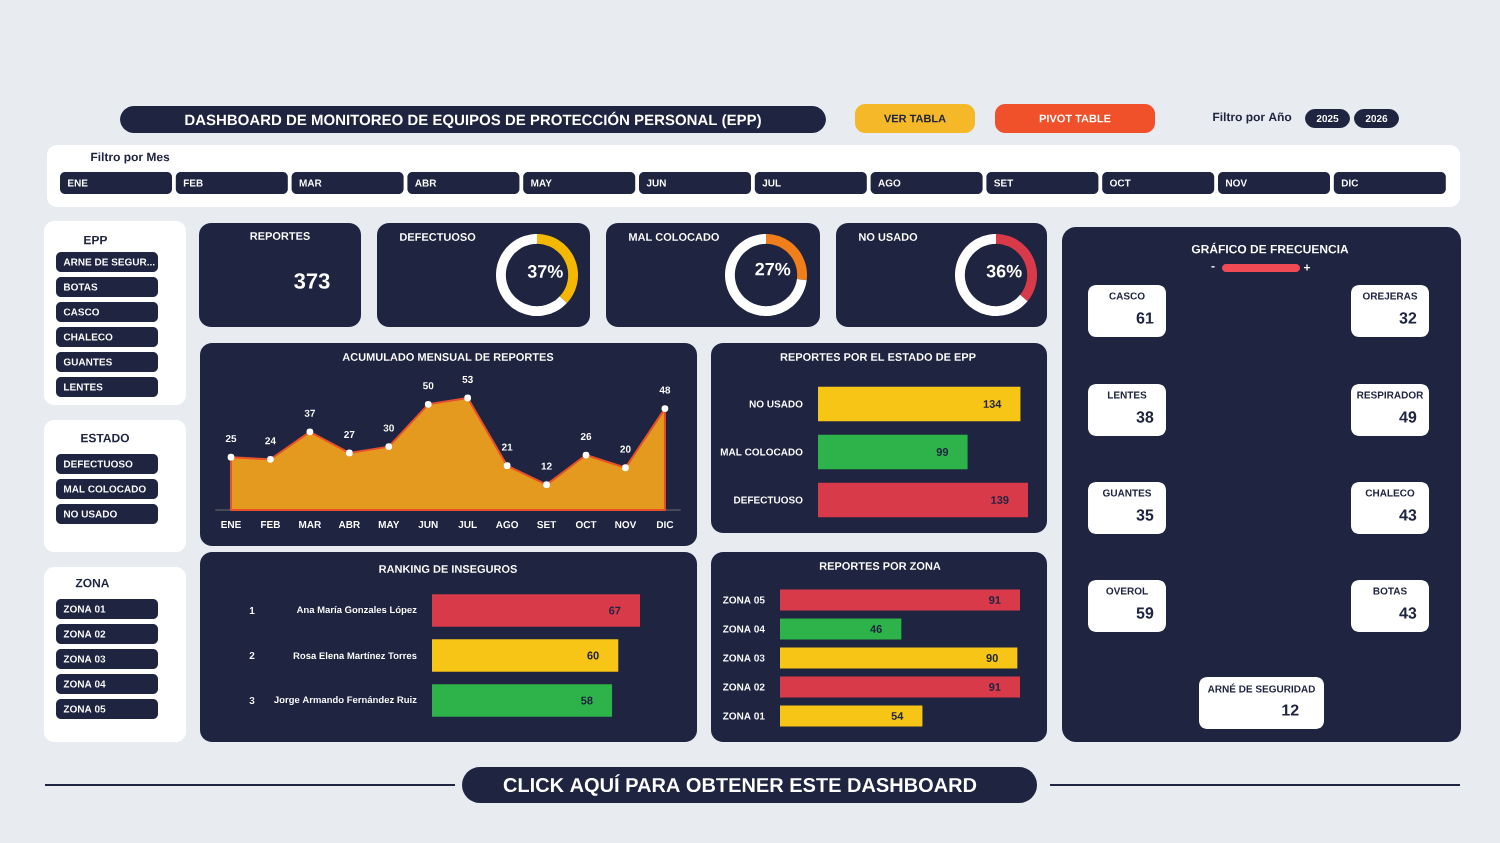 This screenshot has width=1500, height=843. Describe the element at coordinates (92, 583) in the screenshot. I see `text: ZONA` at that location.